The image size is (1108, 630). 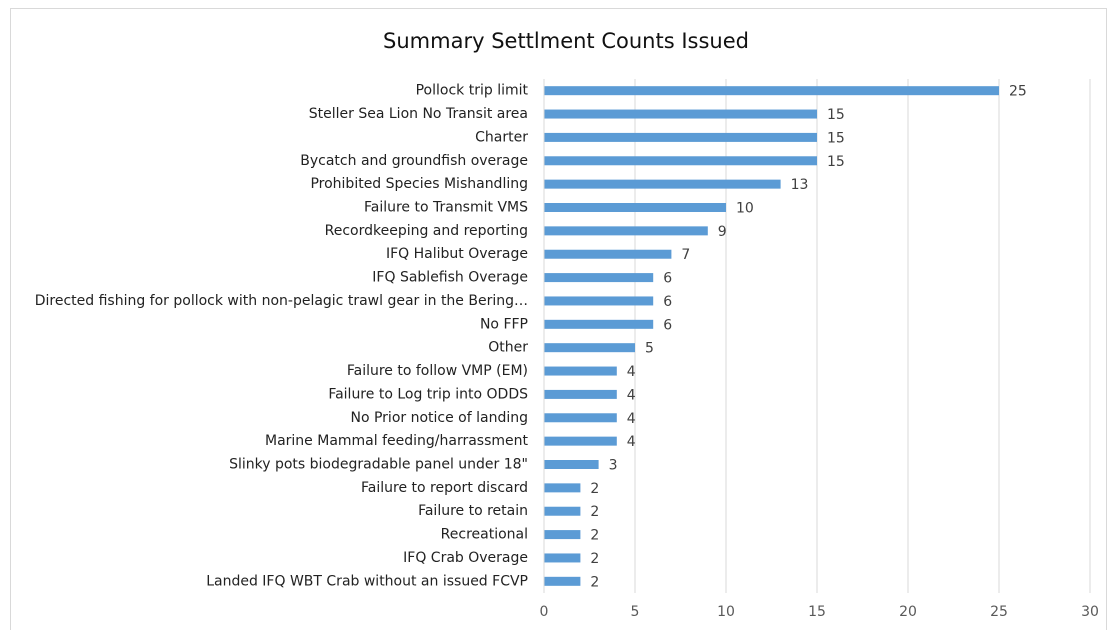 What do you see at coordinates (685, 255) in the screenshot?
I see `data-label: 7` at bounding box center [685, 255].